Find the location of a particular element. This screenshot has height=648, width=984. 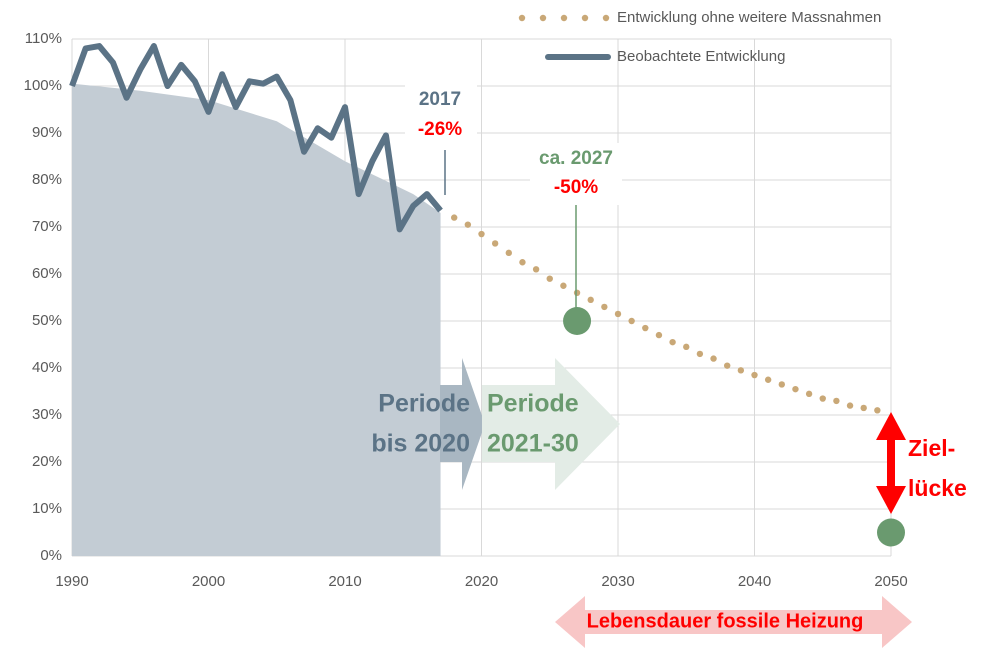

period-label: 2021-30 is located at coordinates (533, 444).